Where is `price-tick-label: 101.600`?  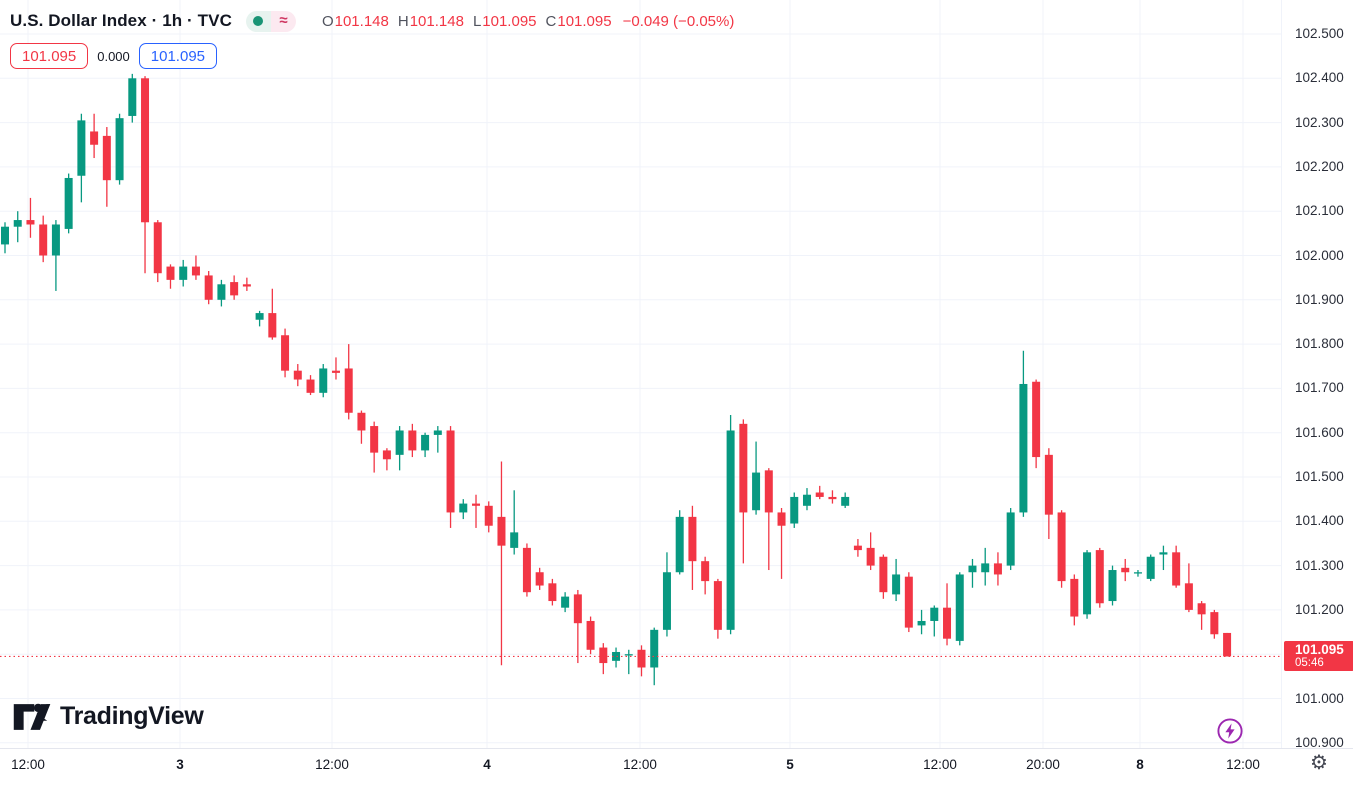
price-tick-label: 101.600 is located at coordinates (1319, 432).